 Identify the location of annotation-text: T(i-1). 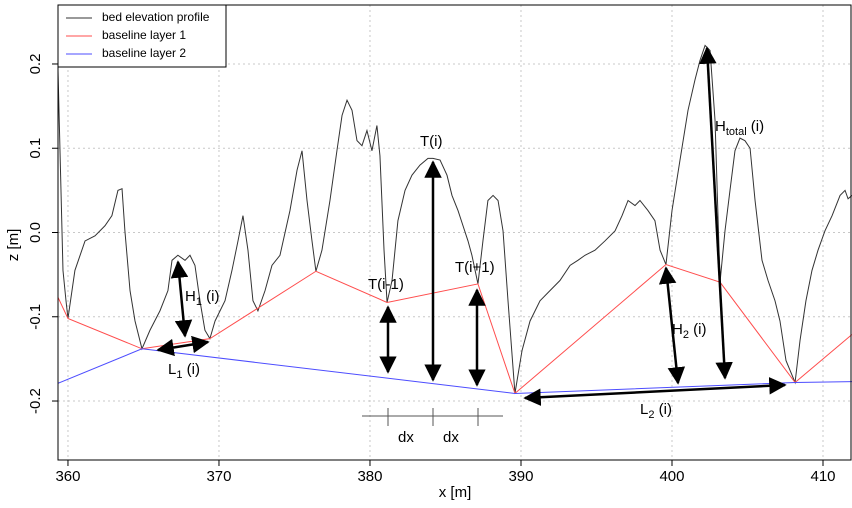
(386, 284).